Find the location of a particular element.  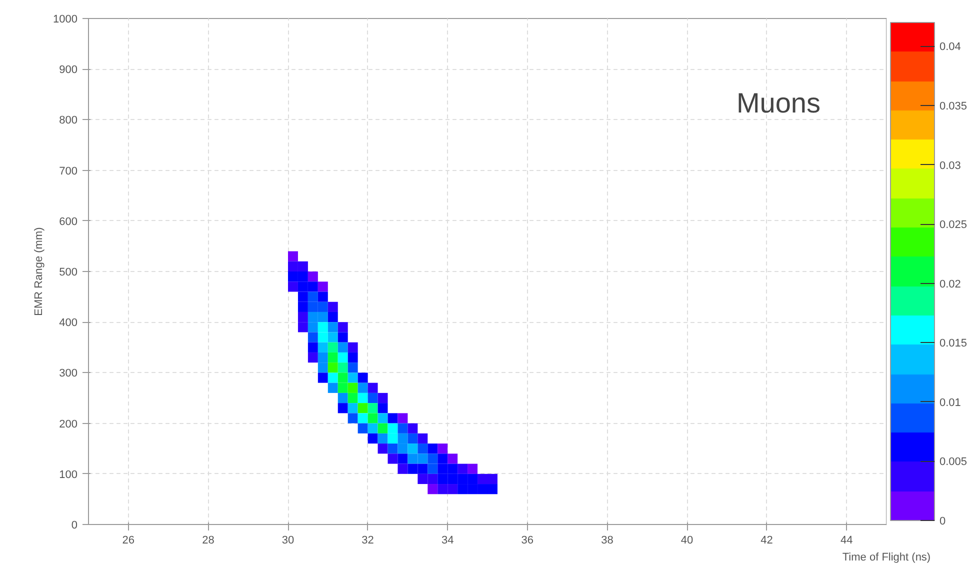

y-tick-label: 900 is located at coordinates (68, 70).